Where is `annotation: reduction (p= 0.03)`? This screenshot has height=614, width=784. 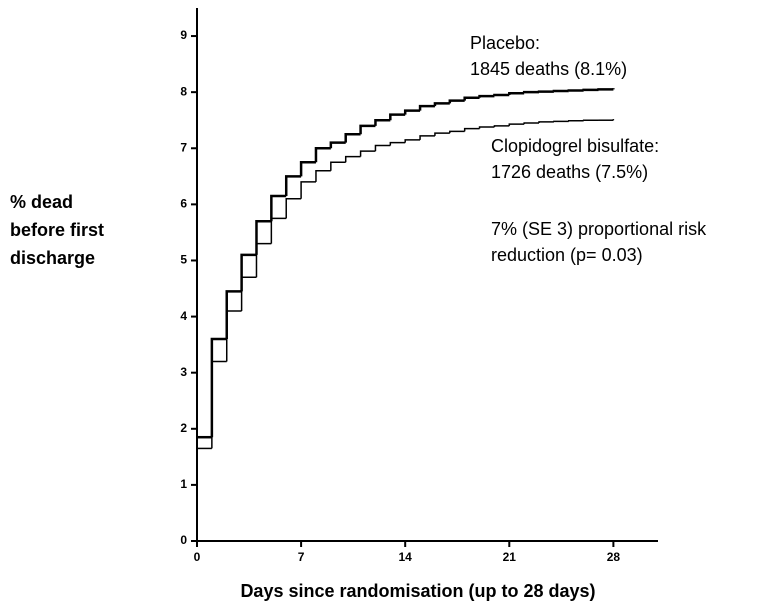
annotation: reduction (p= 0.03) is located at coordinates (567, 255).